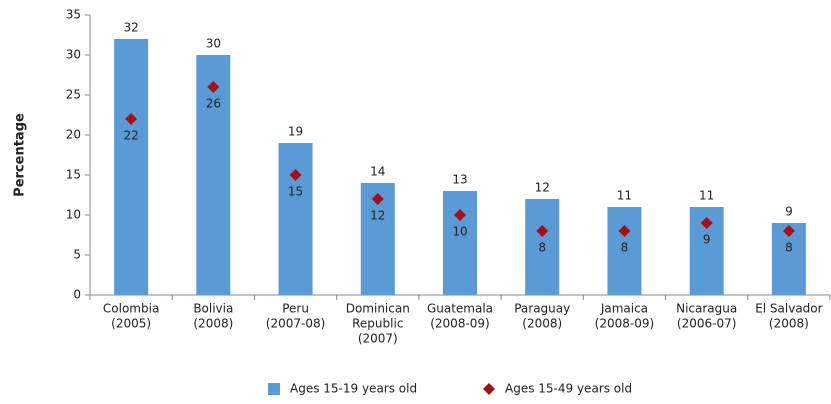  Describe the element at coordinates (131, 324) in the screenshot. I see `x-tick-label: (2005)` at that location.